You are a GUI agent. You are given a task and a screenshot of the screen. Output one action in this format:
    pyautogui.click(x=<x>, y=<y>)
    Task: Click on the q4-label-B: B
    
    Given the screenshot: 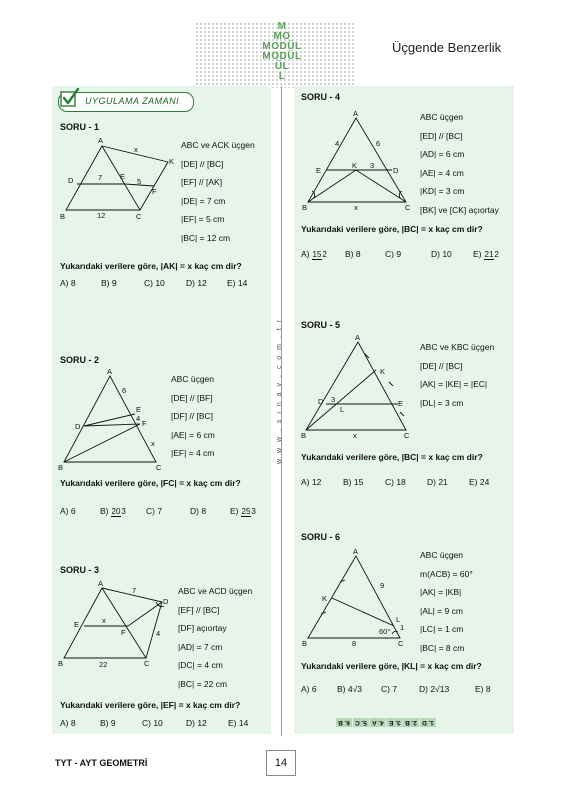 What is the action you would take?
    pyautogui.click(x=304, y=207)
    